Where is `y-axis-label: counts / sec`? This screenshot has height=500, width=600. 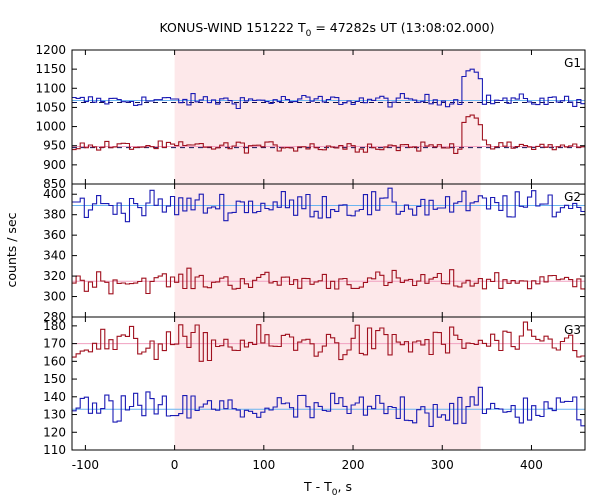 y-axis-label: counts / sec is located at coordinates (11, 249).